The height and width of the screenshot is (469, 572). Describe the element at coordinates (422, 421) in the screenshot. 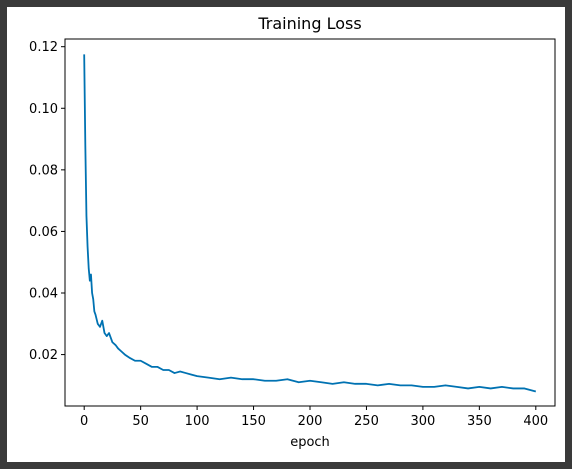

I see `x-tick-label: 300` at that location.